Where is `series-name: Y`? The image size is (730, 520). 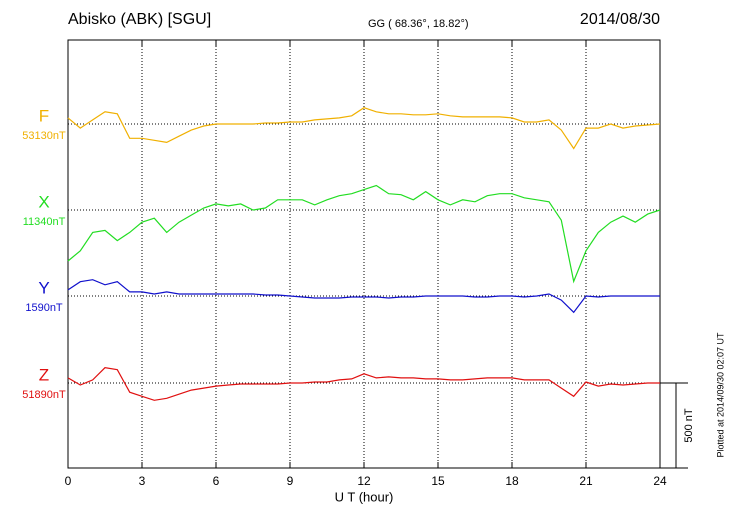
series-name: Y is located at coordinates (43, 287).